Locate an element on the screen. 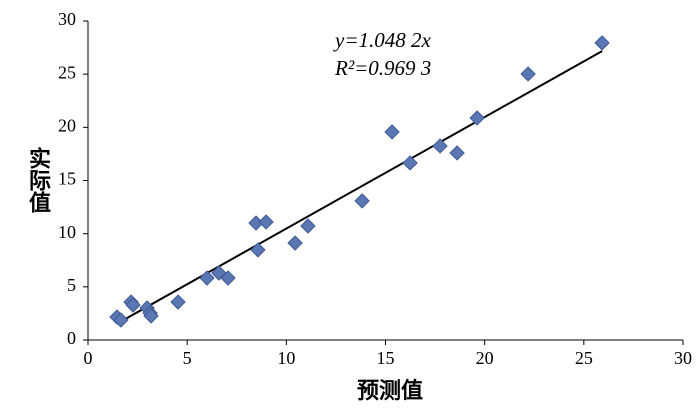 This screenshot has height=415, width=700. equation: y=1.048 2x is located at coordinates (382, 40).